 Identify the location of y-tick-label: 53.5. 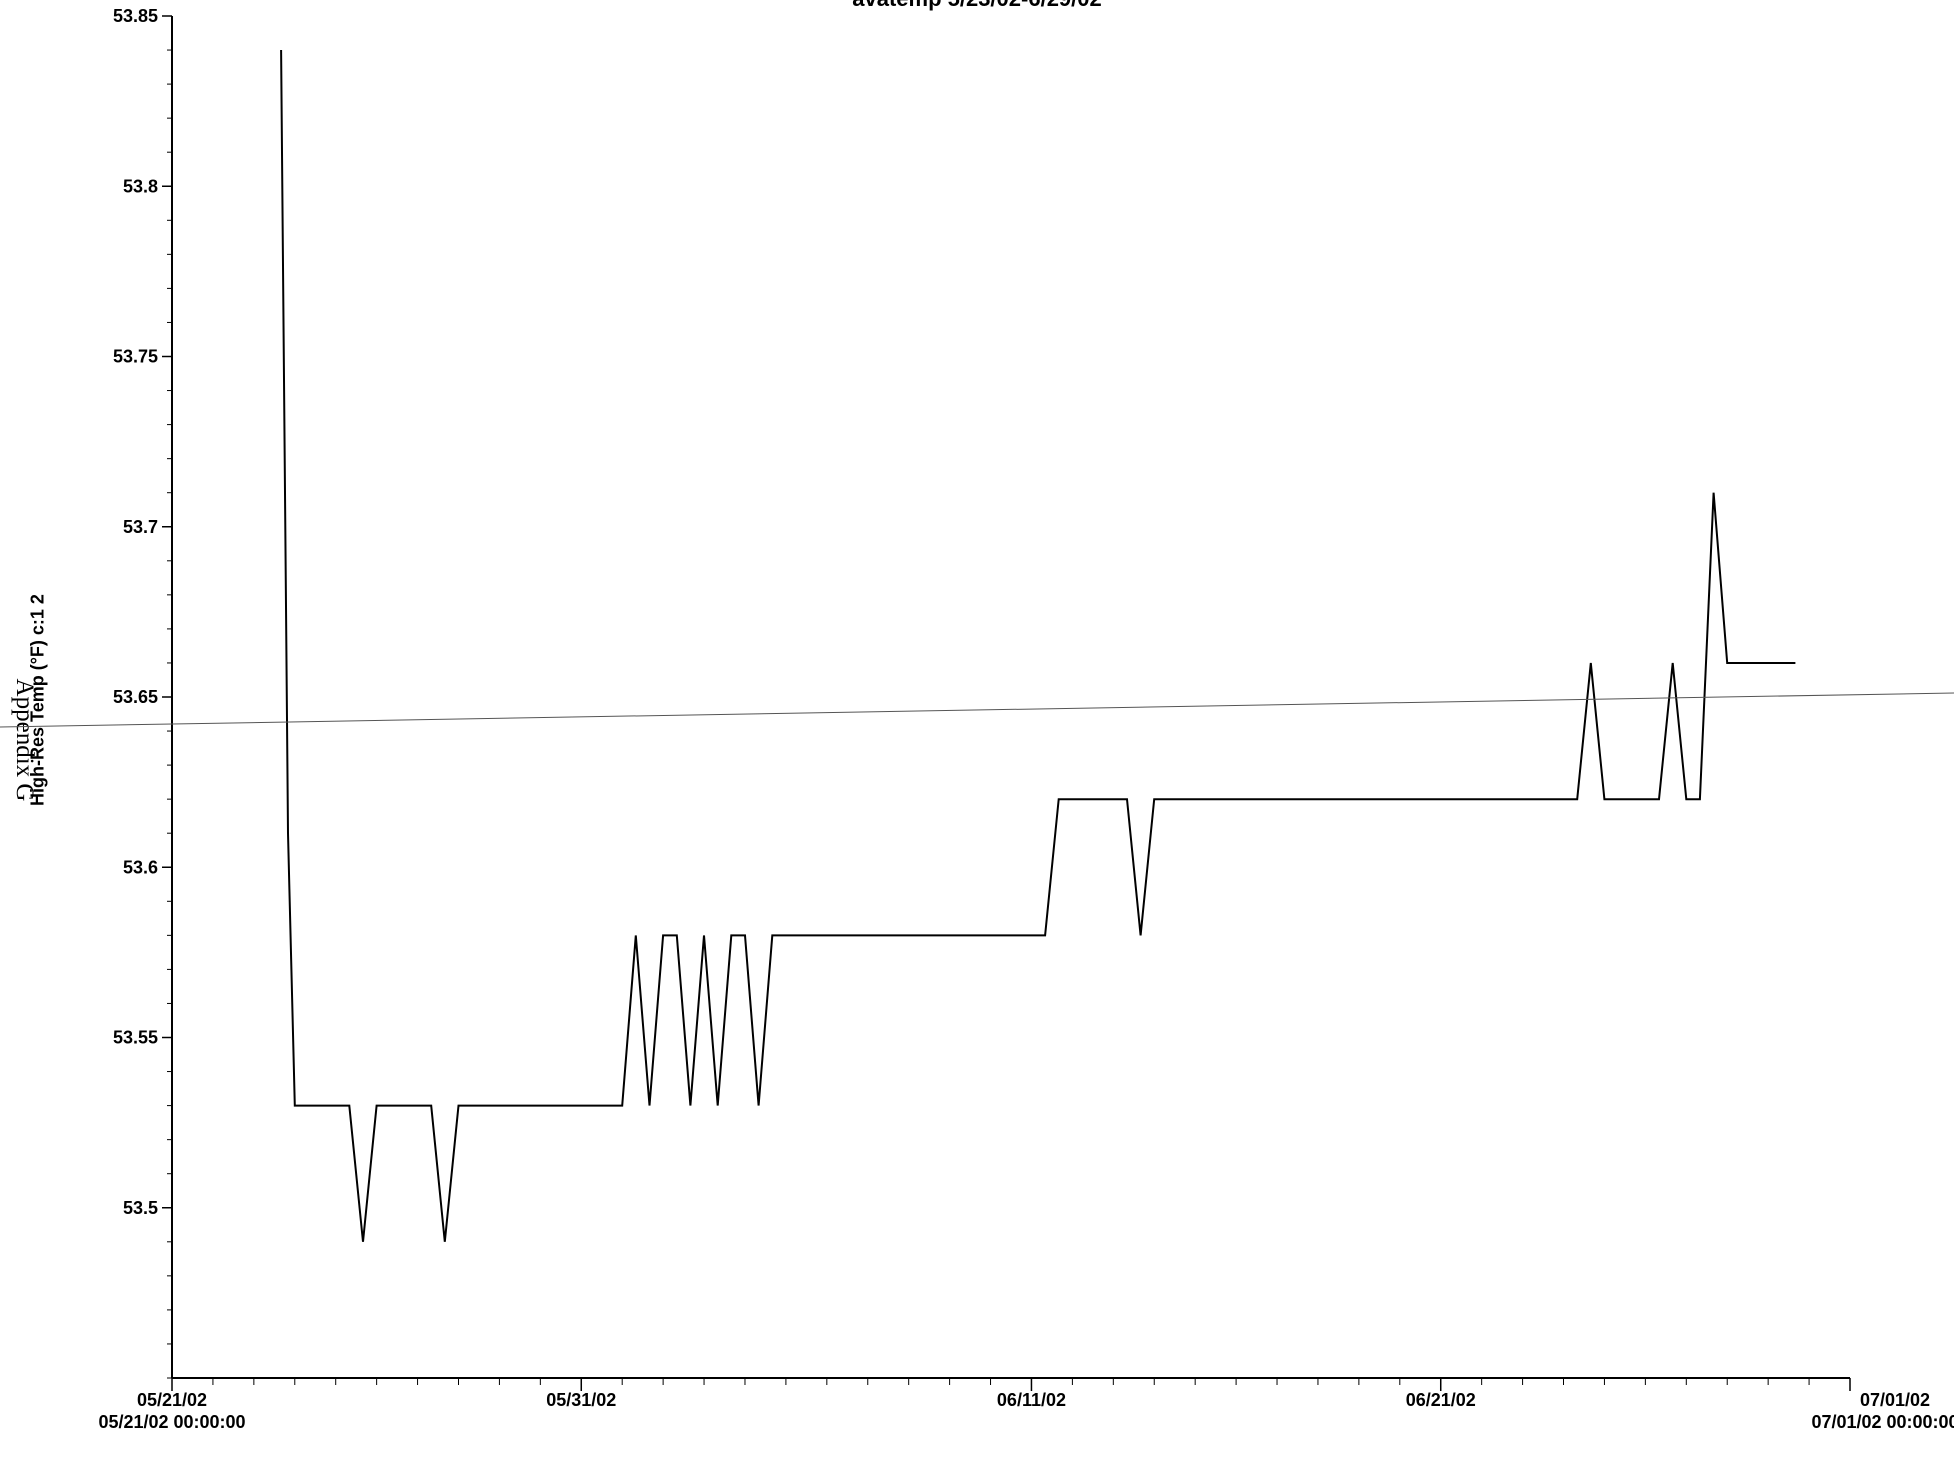
(140, 1208).